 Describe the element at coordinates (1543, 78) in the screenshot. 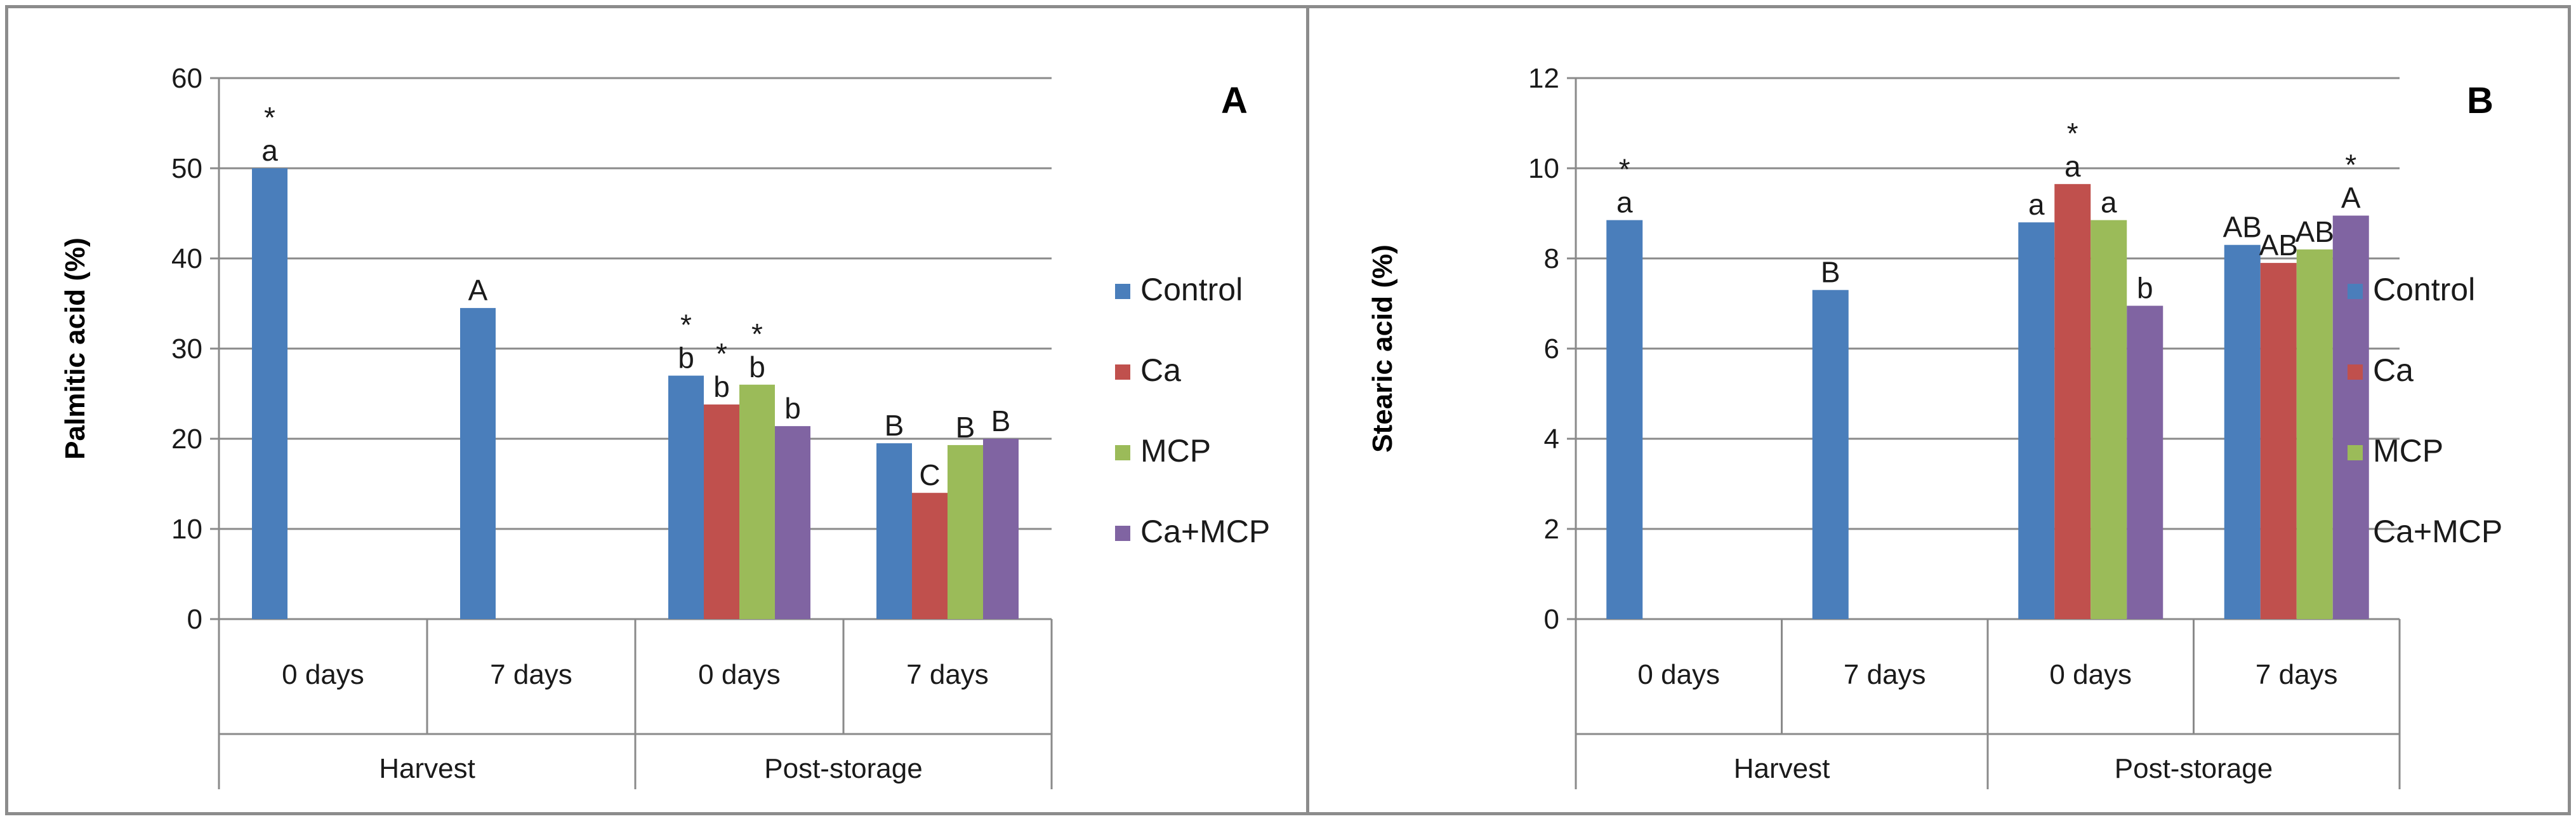

I see `y-tick-label: 12` at that location.